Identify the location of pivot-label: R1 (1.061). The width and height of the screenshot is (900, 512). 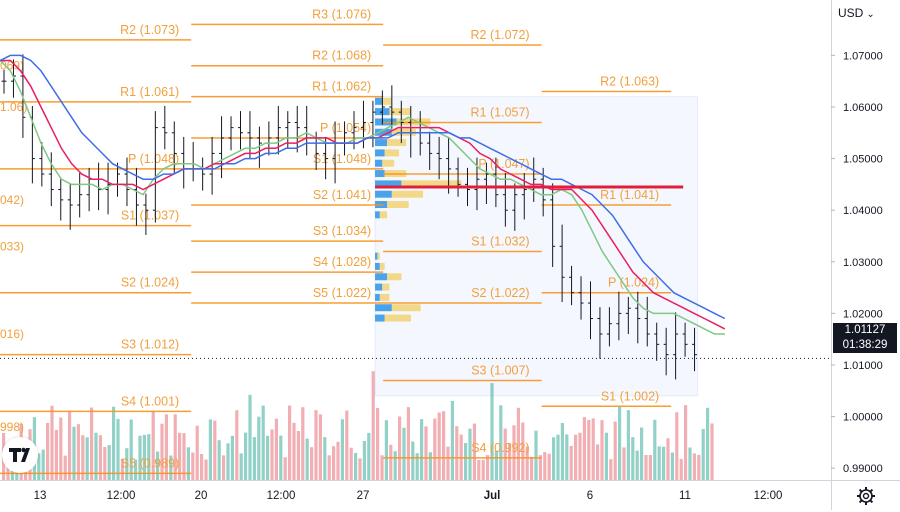
(149, 92).